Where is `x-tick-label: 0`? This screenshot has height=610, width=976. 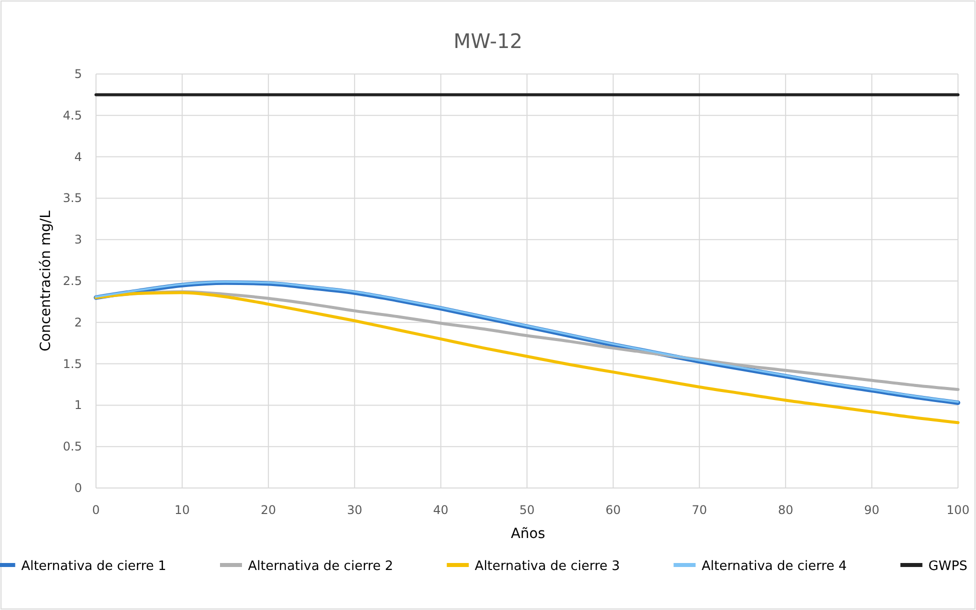
x-tick-label: 0 is located at coordinates (96, 510).